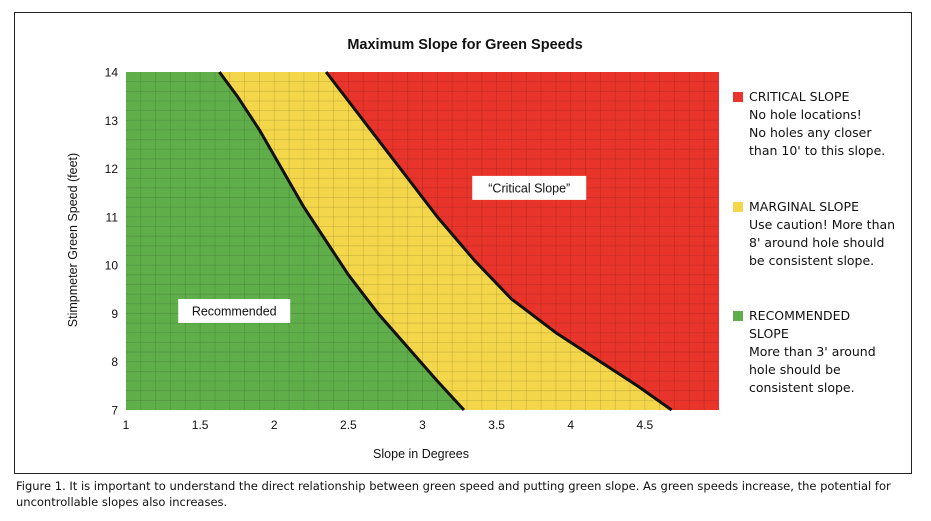  What do you see at coordinates (126, 425) in the screenshot?
I see `x-tick-label: 1` at bounding box center [126, 425].